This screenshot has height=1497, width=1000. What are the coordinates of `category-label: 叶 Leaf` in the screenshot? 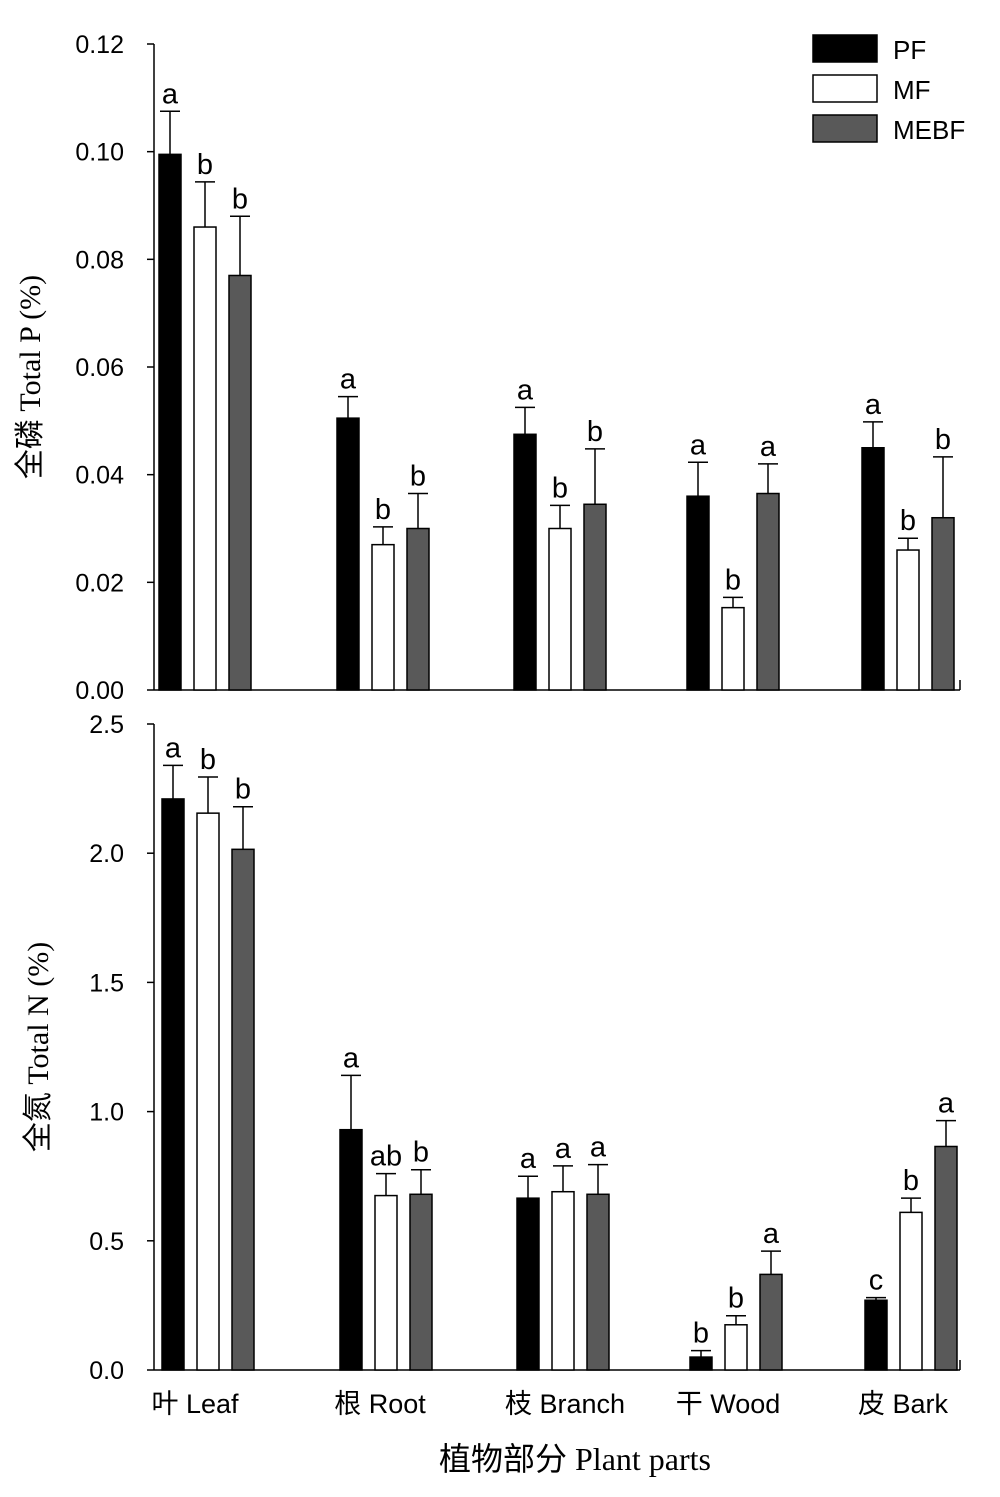 It's located at (195, 1404).